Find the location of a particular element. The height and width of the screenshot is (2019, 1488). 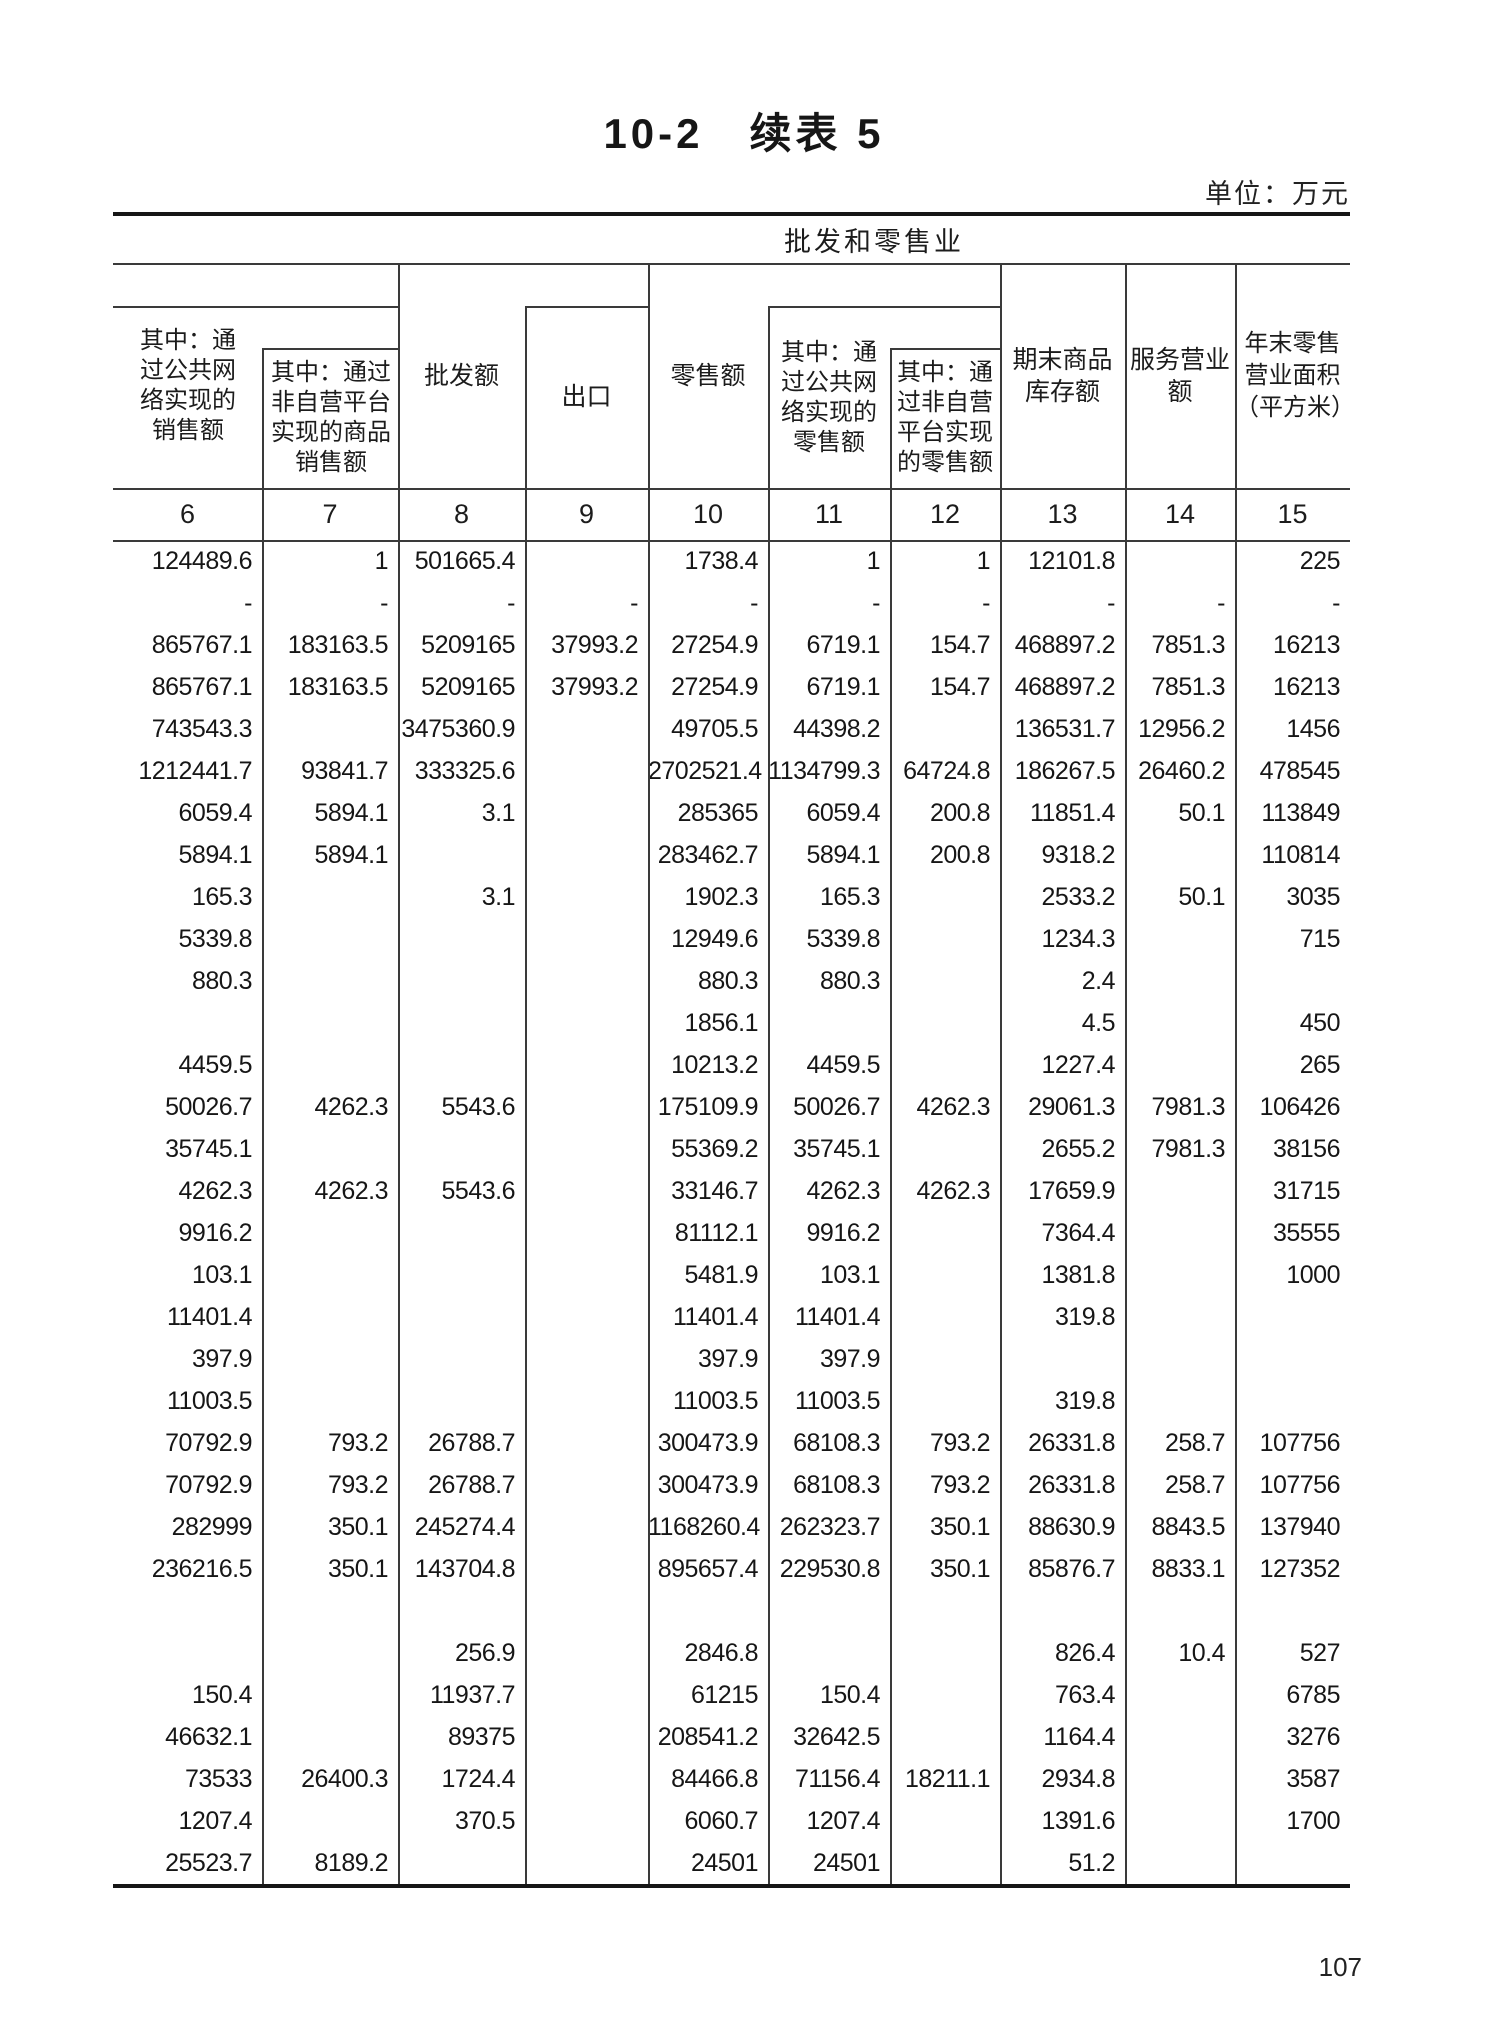

table-cell: 715 is located at coordinates (1320, 939).